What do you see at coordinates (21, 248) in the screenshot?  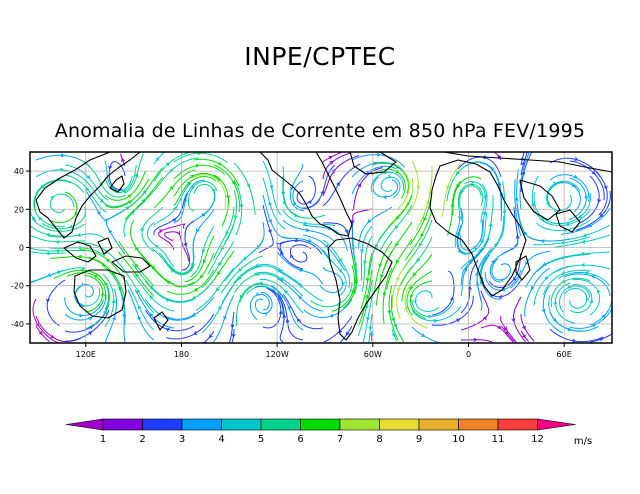 I see `y-tick-label: 0` at bounding box center [21, 248].